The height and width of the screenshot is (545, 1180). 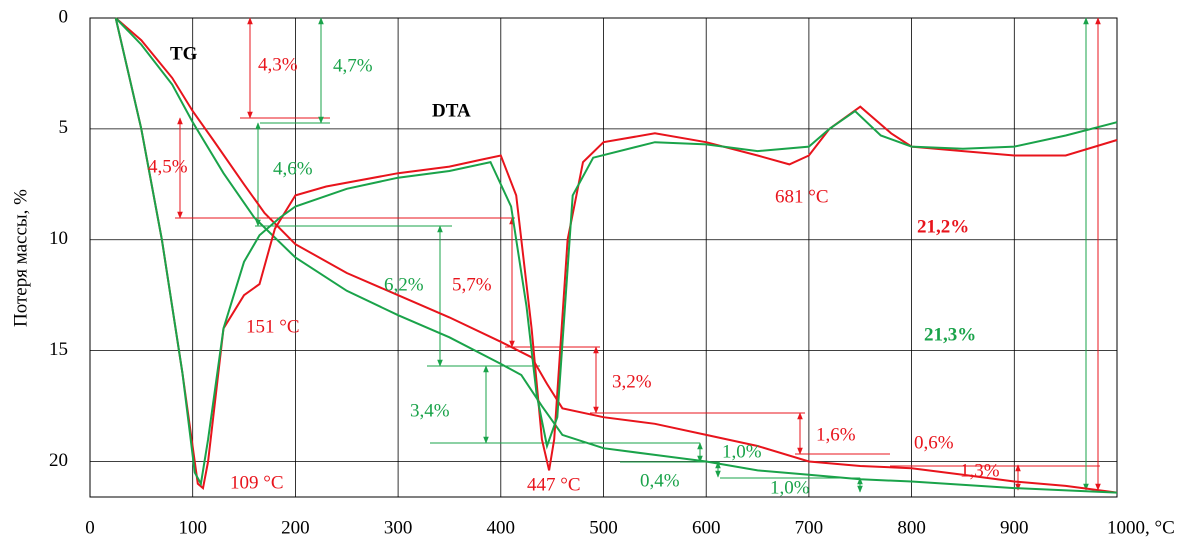 What do you see at coordinates (58, 460) in the screenshot?
I see `y-tick-label: 20` at bounding box center [58, 460].